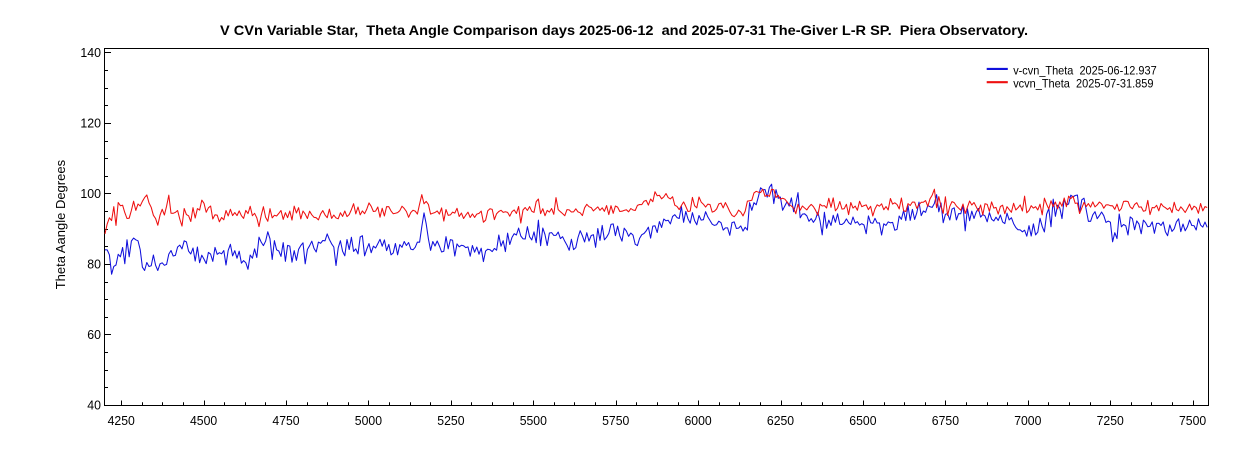  What do you see at coordinates (1083, 84) in the screenshot?
I see `svg-text: vcvn_Theta 2025-07-31.859` at bounding box center [1083, 84].